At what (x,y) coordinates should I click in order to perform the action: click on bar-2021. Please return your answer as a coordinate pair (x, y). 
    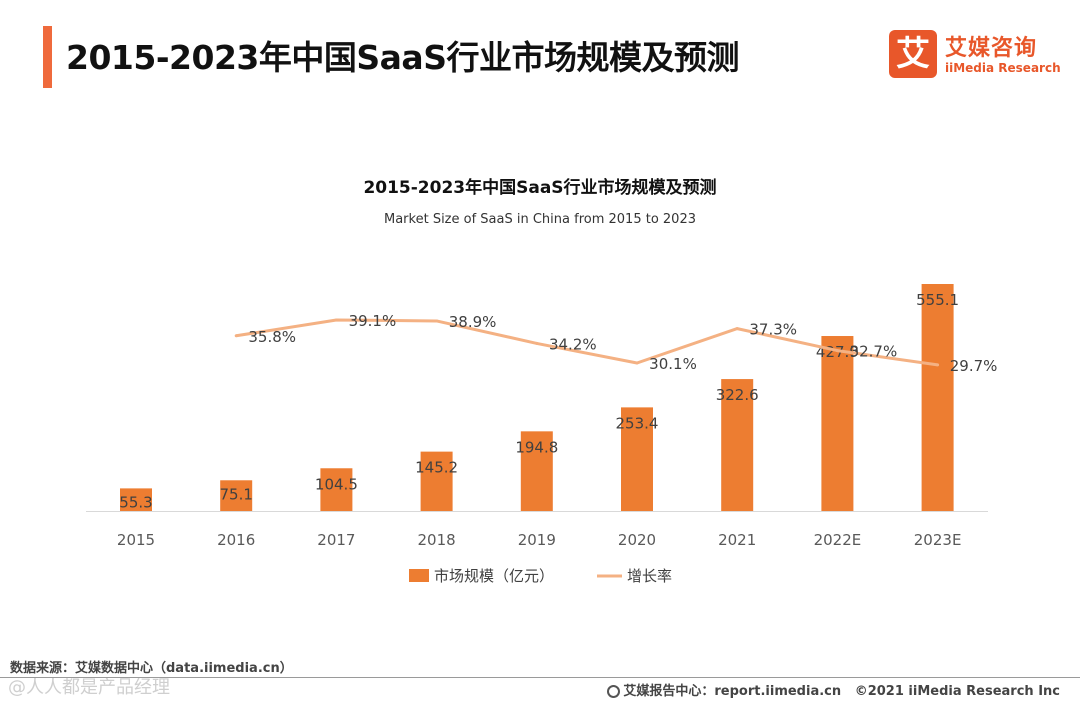
    Looking at the image, I should click on (737, 445).